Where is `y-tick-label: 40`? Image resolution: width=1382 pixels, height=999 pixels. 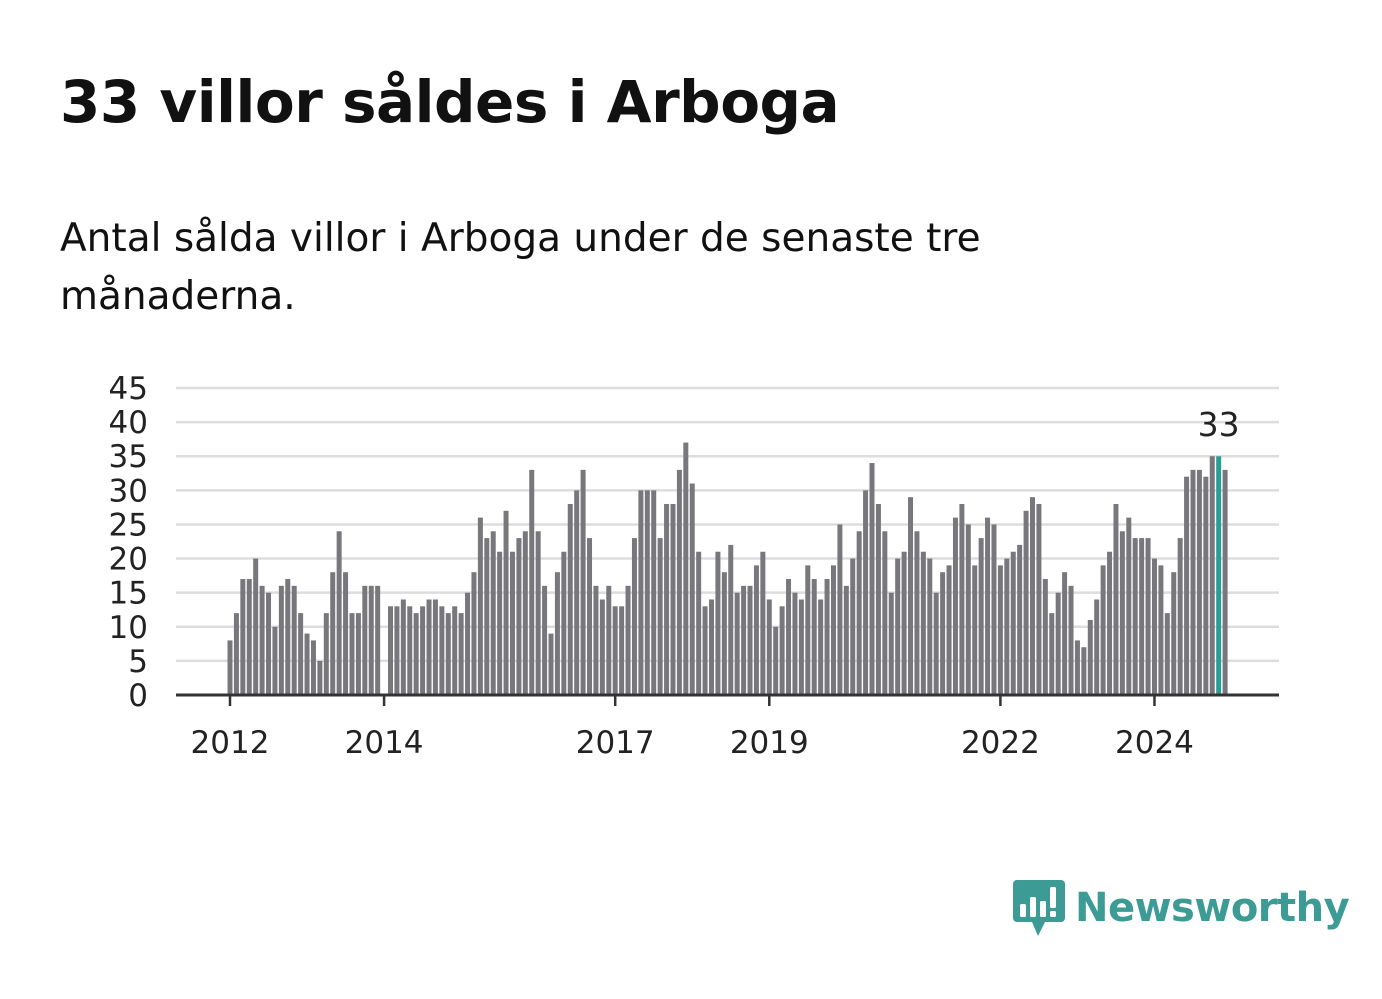
y-tick-label: 40 is located at coordinates (128, 423).